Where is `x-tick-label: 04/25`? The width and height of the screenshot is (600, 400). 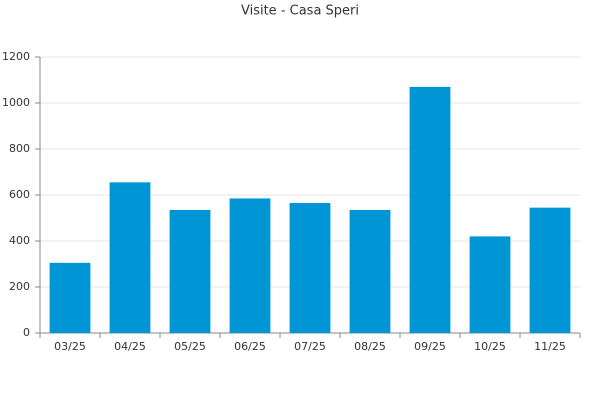
x-tick-label: 04/25 is located at coordinates (130, 346).